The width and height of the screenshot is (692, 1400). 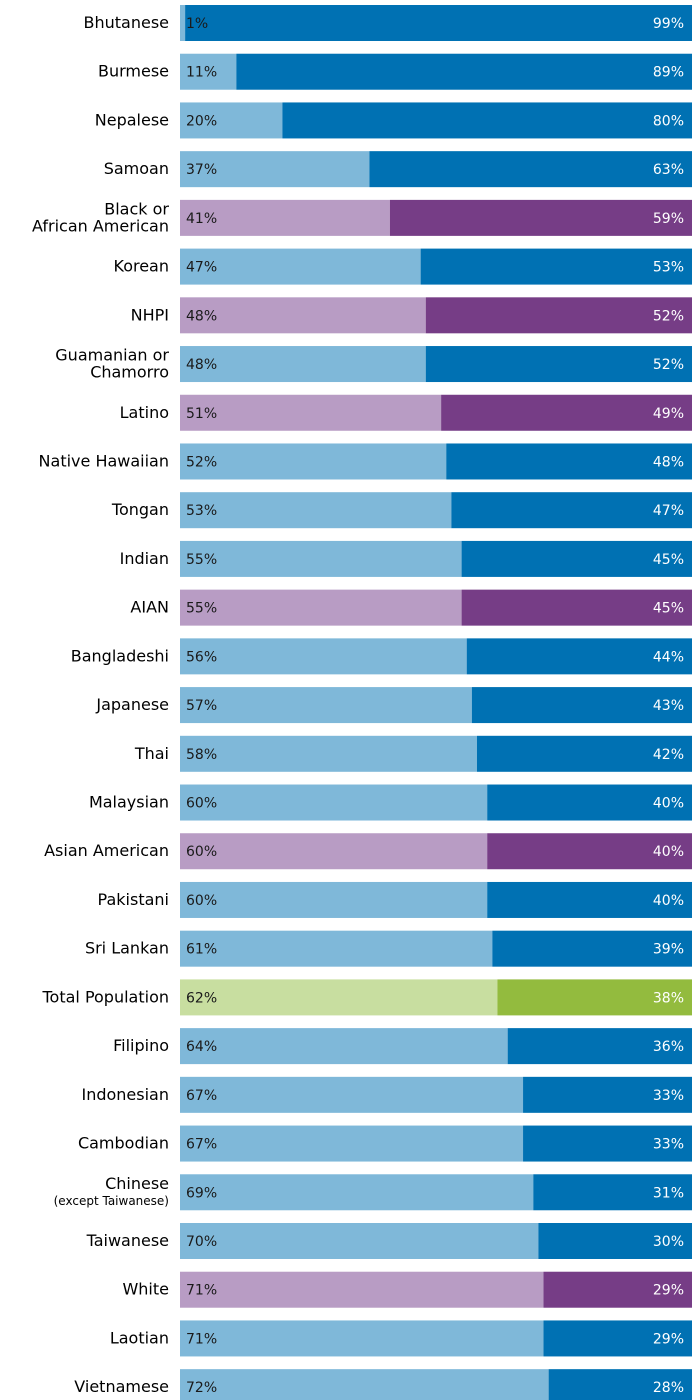 I want to click on value-label: 55%, so click(x=201, y=560).